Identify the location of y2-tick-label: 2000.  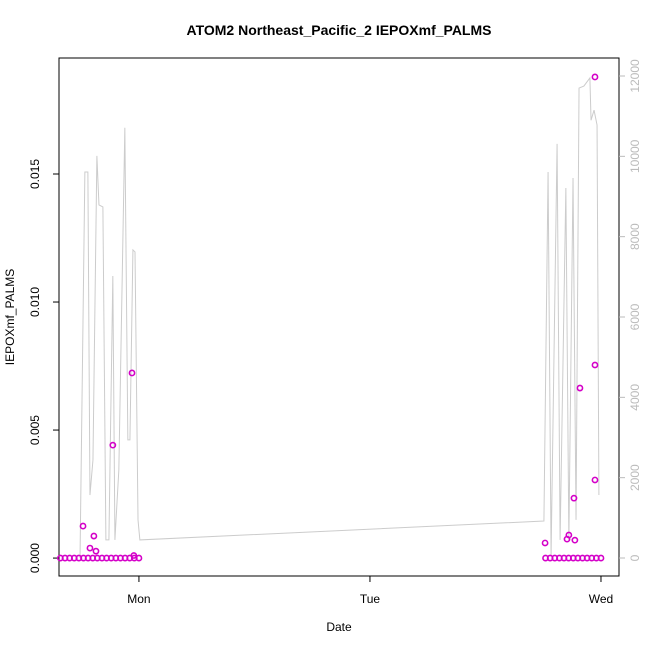
(635, 477).